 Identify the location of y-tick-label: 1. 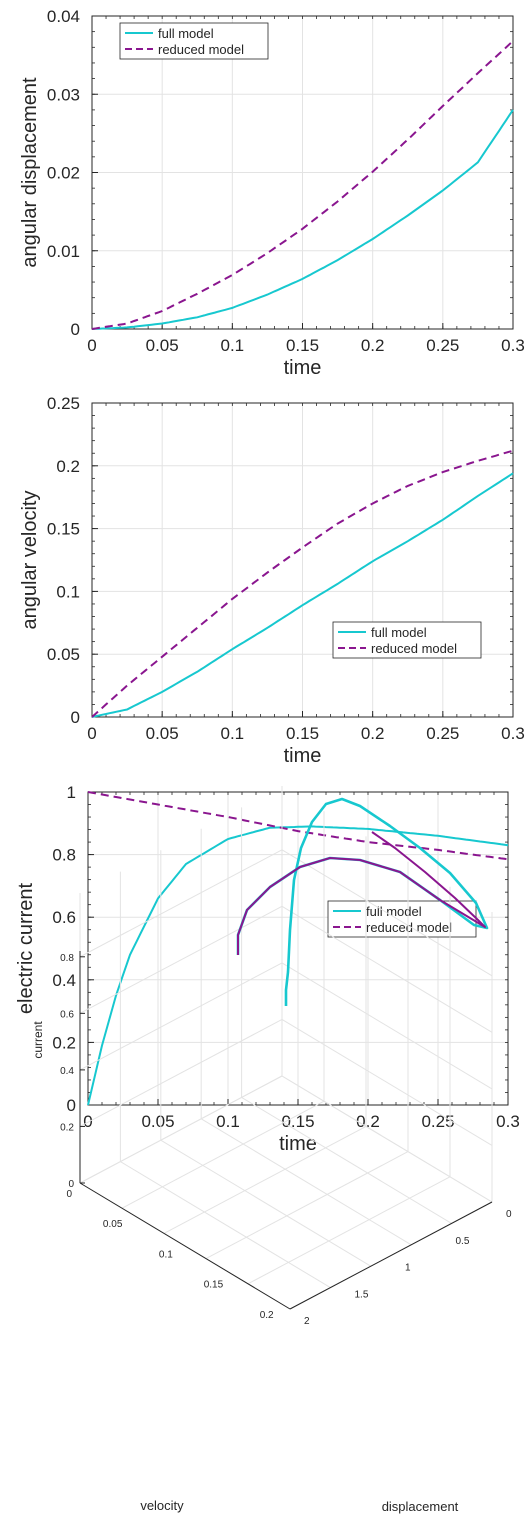
(71, 792).